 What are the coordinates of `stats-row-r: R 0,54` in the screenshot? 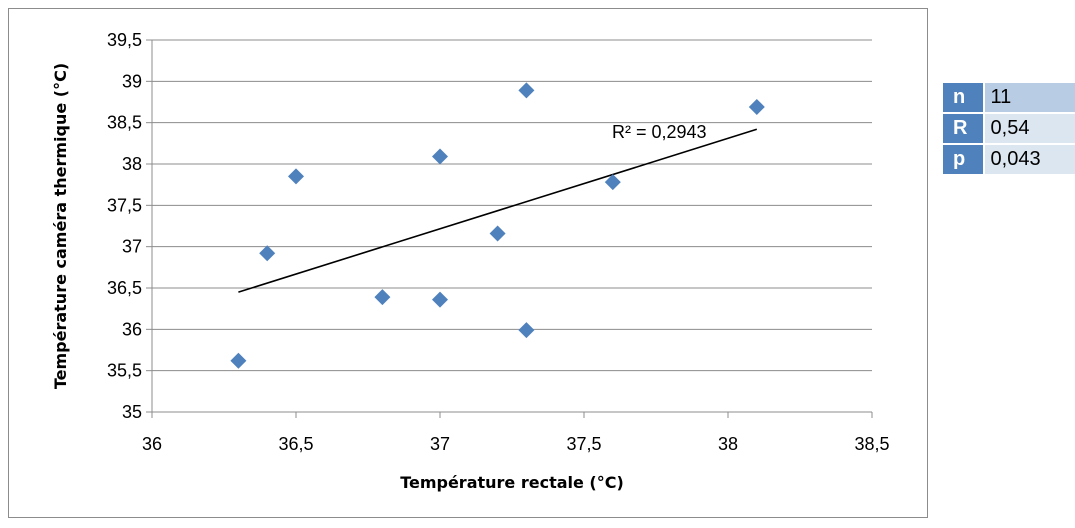 It's located at (1009, 128).